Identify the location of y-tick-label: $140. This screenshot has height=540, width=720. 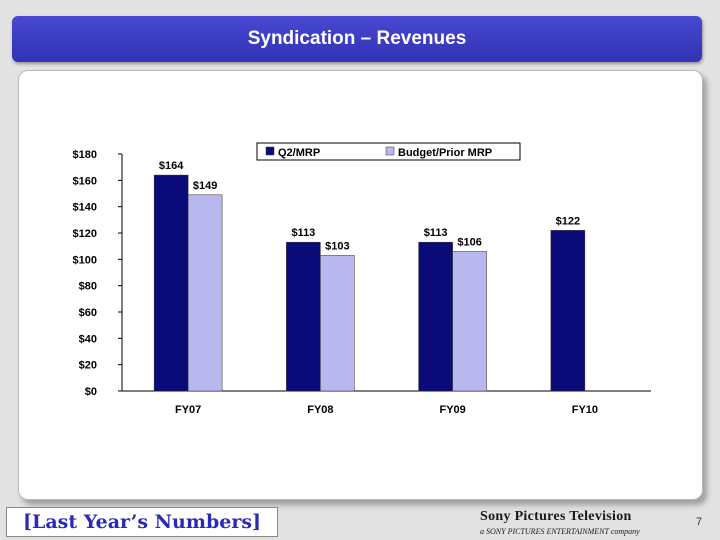
(85, 208).